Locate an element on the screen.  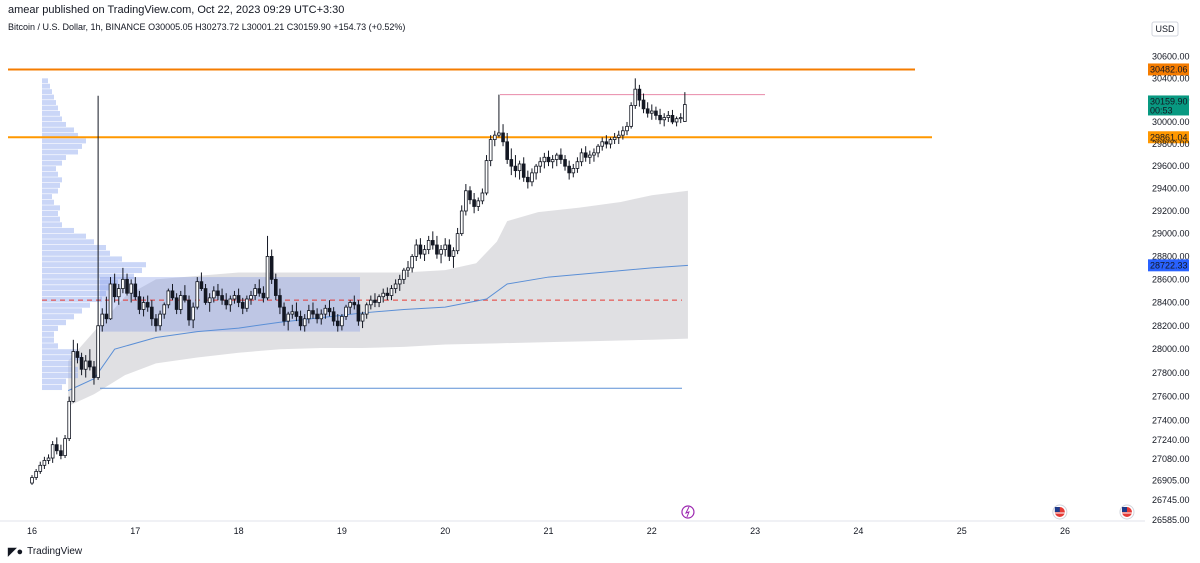
currency-box is located at coordinates (1165, 29).